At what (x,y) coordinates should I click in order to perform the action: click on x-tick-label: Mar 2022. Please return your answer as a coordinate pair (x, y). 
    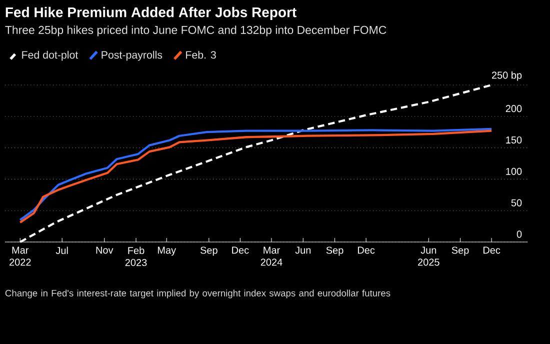
    Looking at the image, I should click on (20, 256).